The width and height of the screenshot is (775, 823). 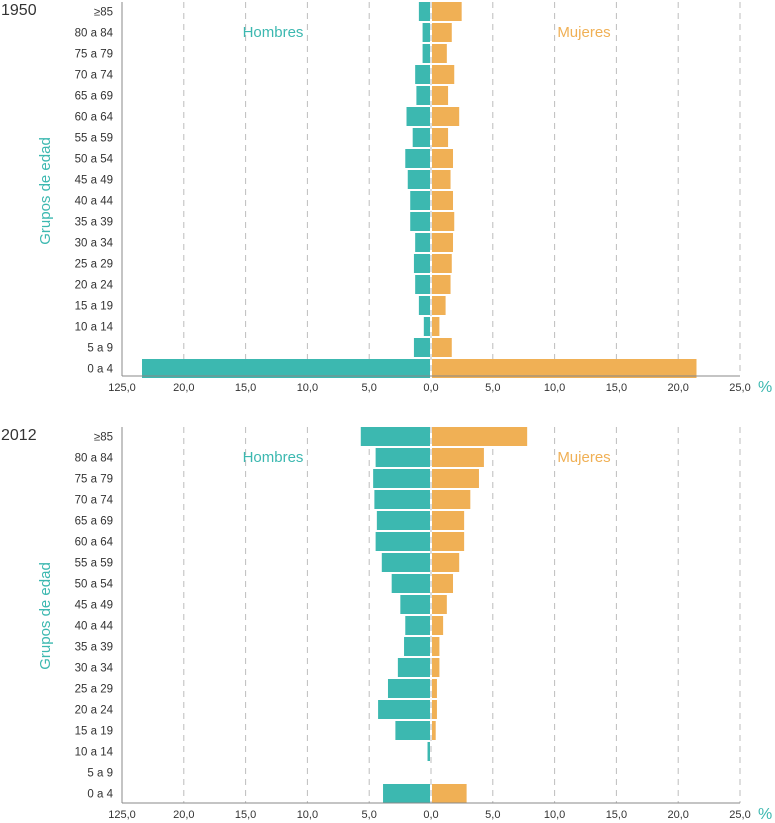 What do you see at coordinates (442, 347) in the screenshot?
I see `bar-women-5 a 9` at bounding box center [442, 347].